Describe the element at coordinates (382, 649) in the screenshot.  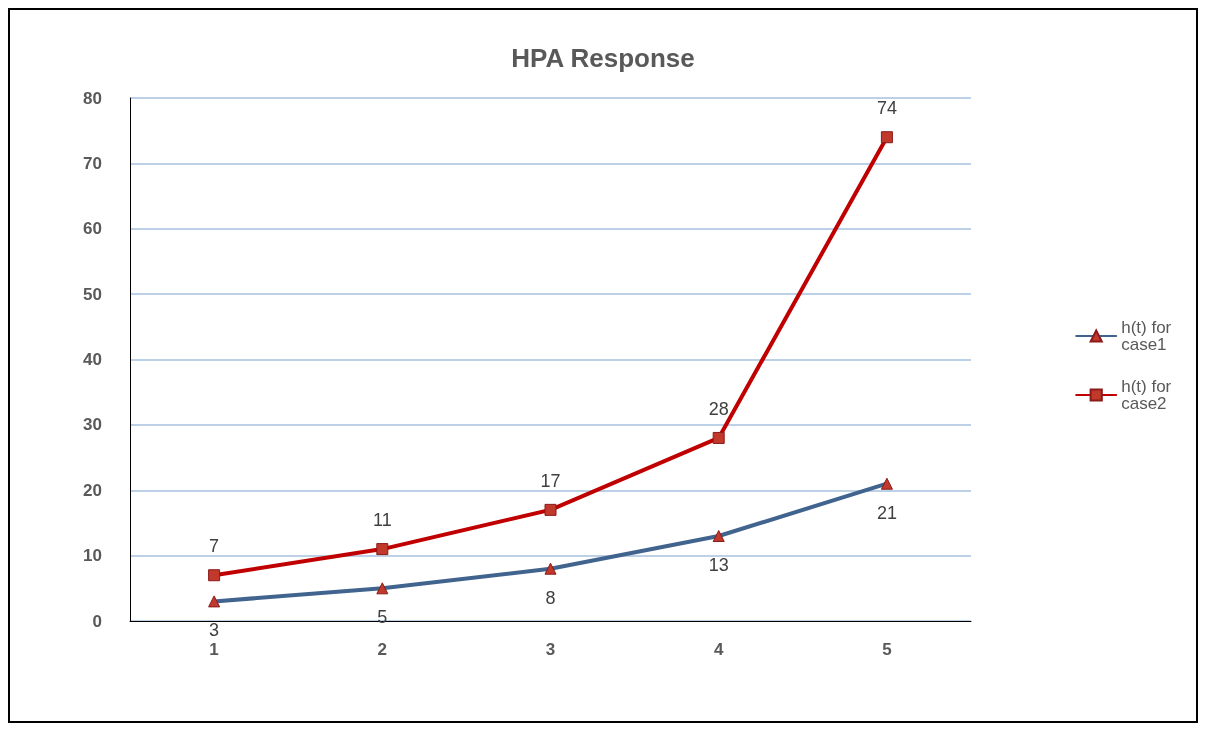
I see `x-tick-label: 2` at that location.